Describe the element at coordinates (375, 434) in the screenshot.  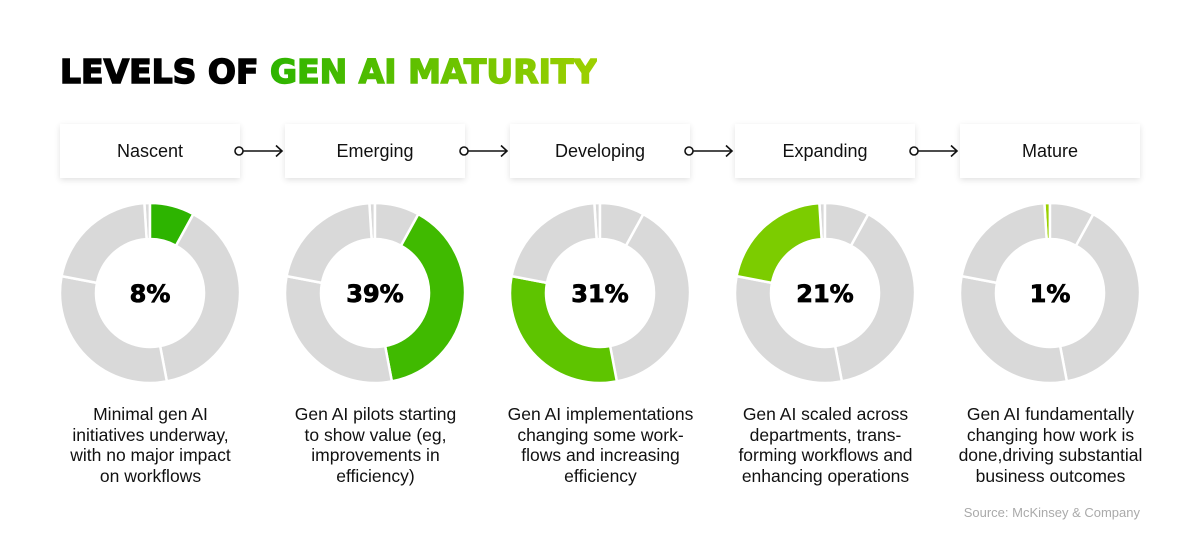
I see `description-line: to show value (eg,` at that location.